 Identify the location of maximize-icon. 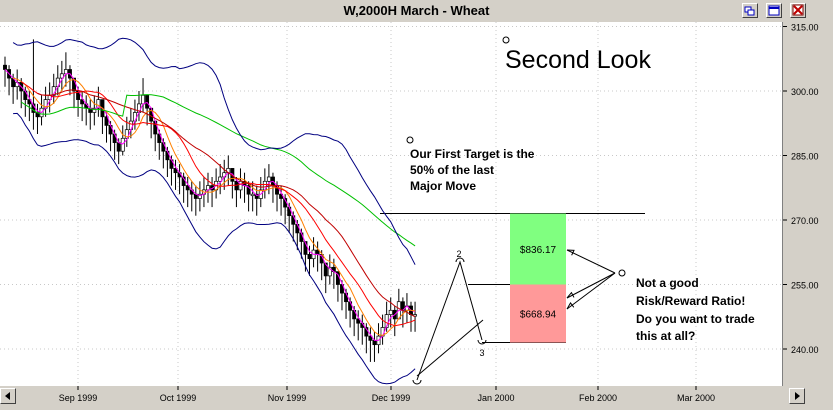
(774, 10).